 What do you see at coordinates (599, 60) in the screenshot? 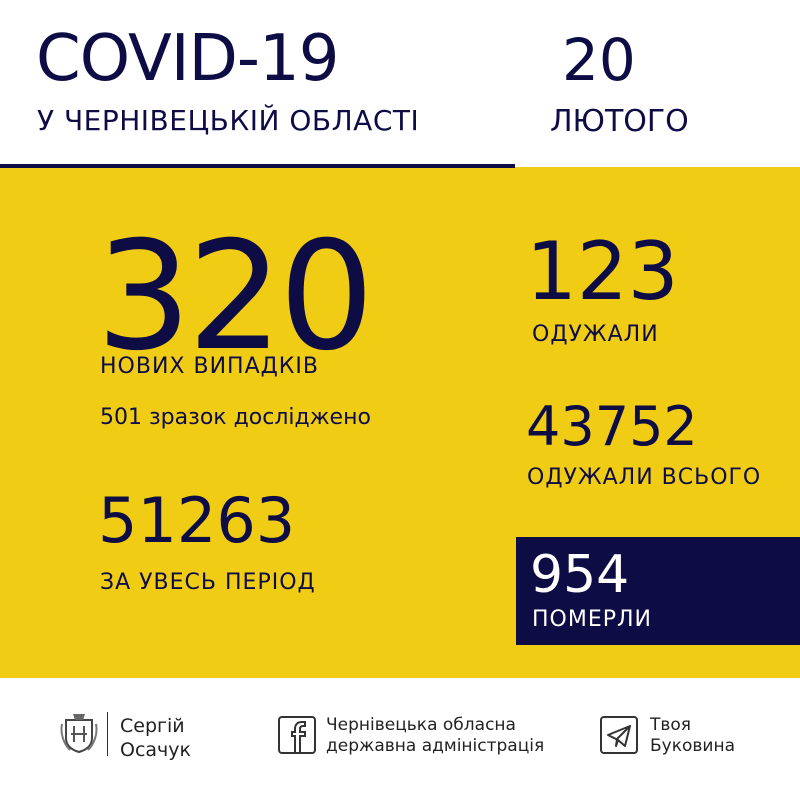
I see `date-day: 20` at bounding box center [599, 60].